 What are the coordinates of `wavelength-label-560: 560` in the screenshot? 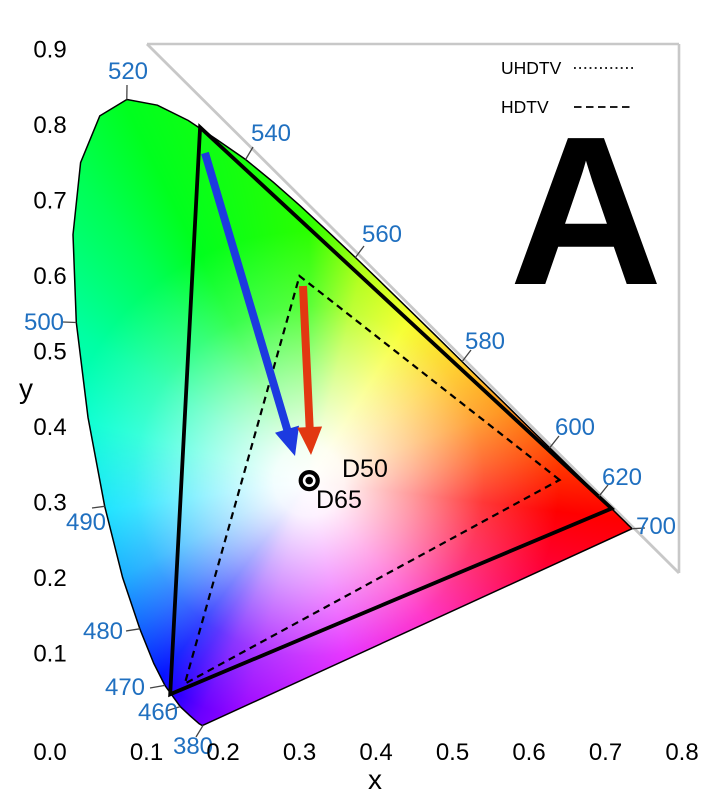 It's located at (382, 234).